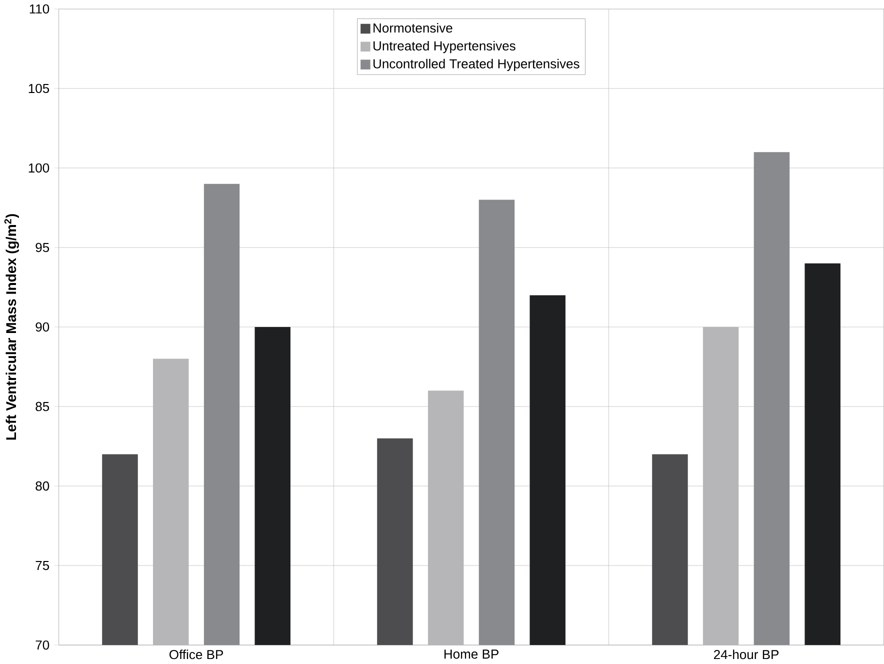  Describe the element at coordinates (196, 655) in the screenshot. I see `x-tick-label: Office BP` at that location.